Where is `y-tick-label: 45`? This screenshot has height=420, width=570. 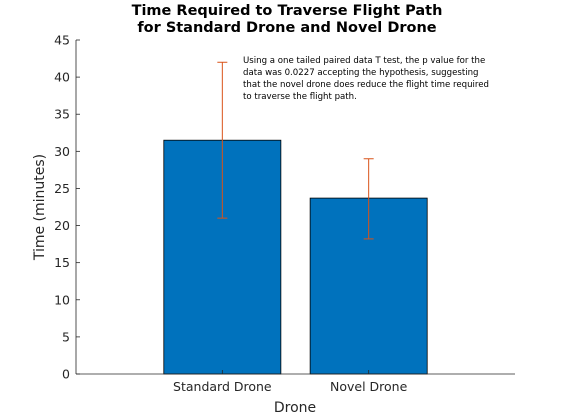 y-tick-label: 45 is located at coordinates (62, 40).